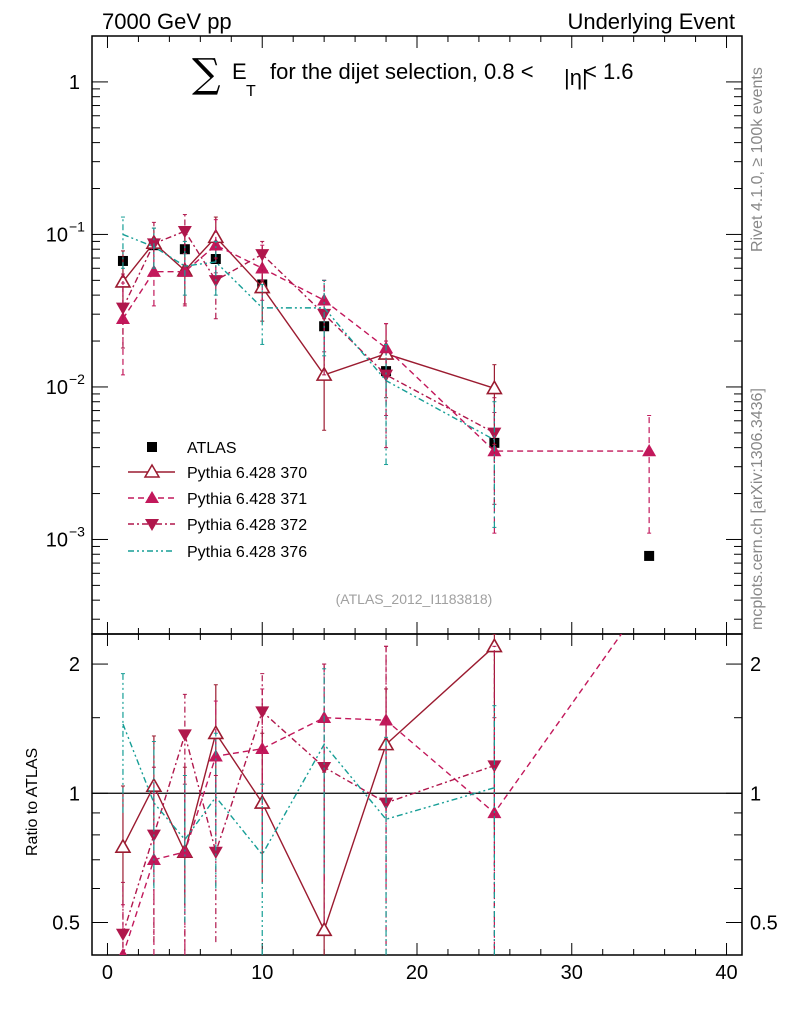  I want to click on main-y-tick-exponent: −3, so click(77, 531).